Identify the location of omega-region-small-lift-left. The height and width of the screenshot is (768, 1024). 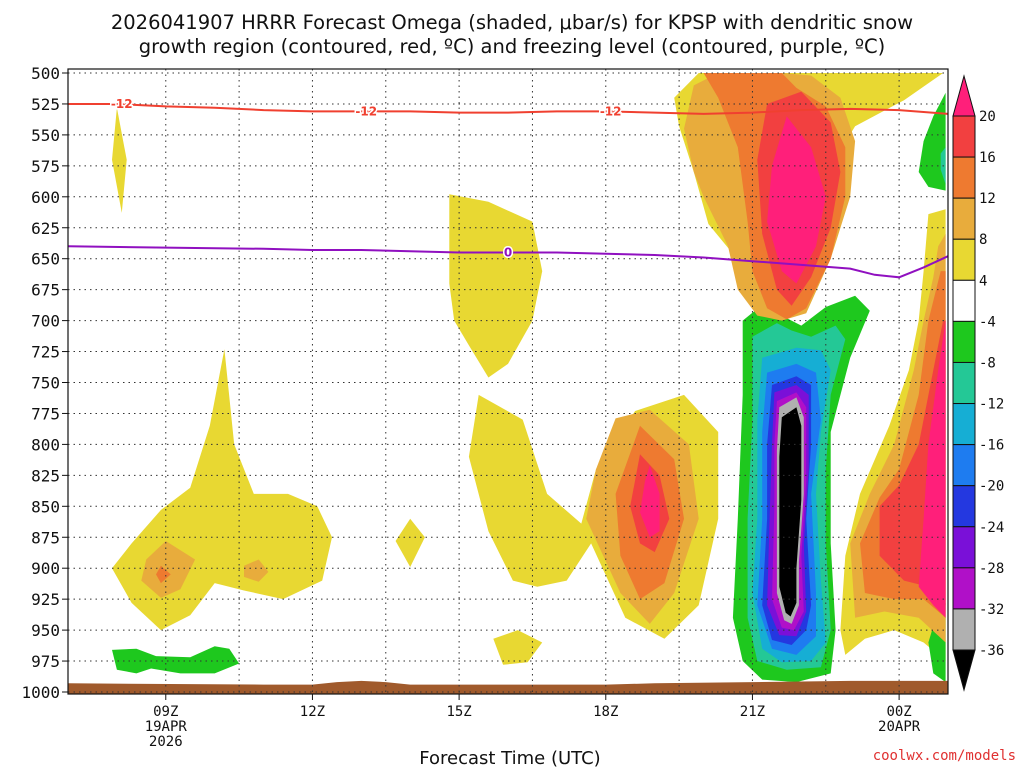
(119, 160).